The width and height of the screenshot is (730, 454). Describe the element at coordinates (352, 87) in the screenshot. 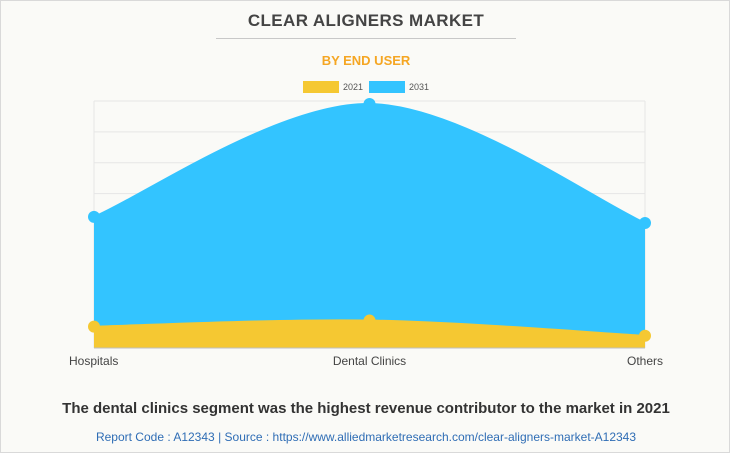

I see `legend-label-2021: 2021` at that location.